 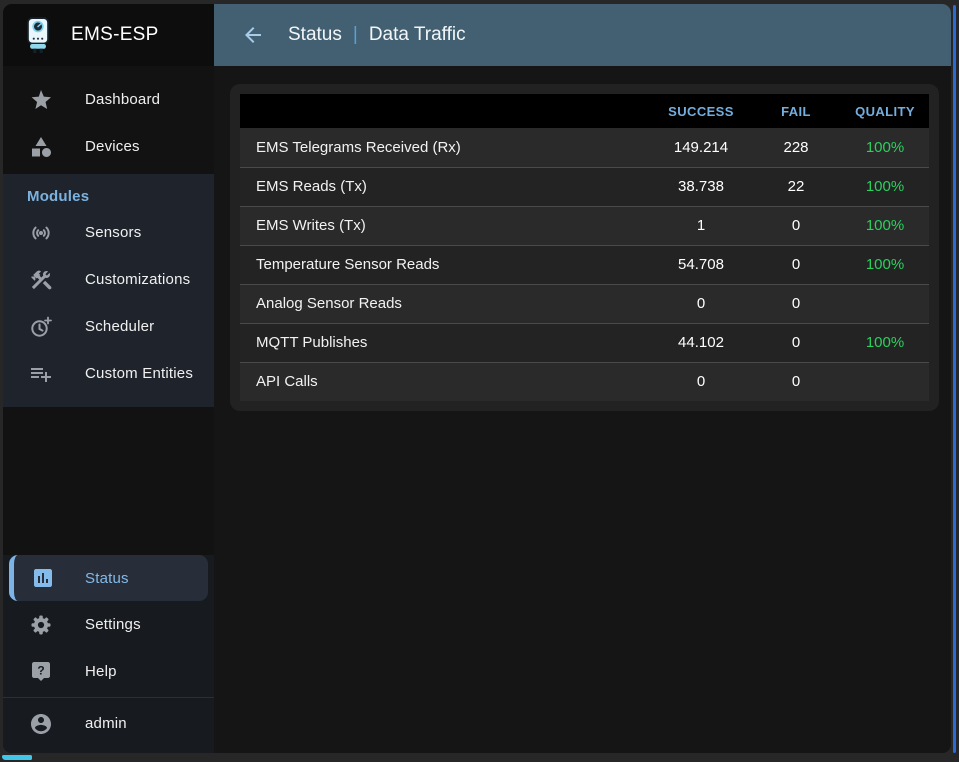 I want to click on category-icon, so click(x=41, y=147).